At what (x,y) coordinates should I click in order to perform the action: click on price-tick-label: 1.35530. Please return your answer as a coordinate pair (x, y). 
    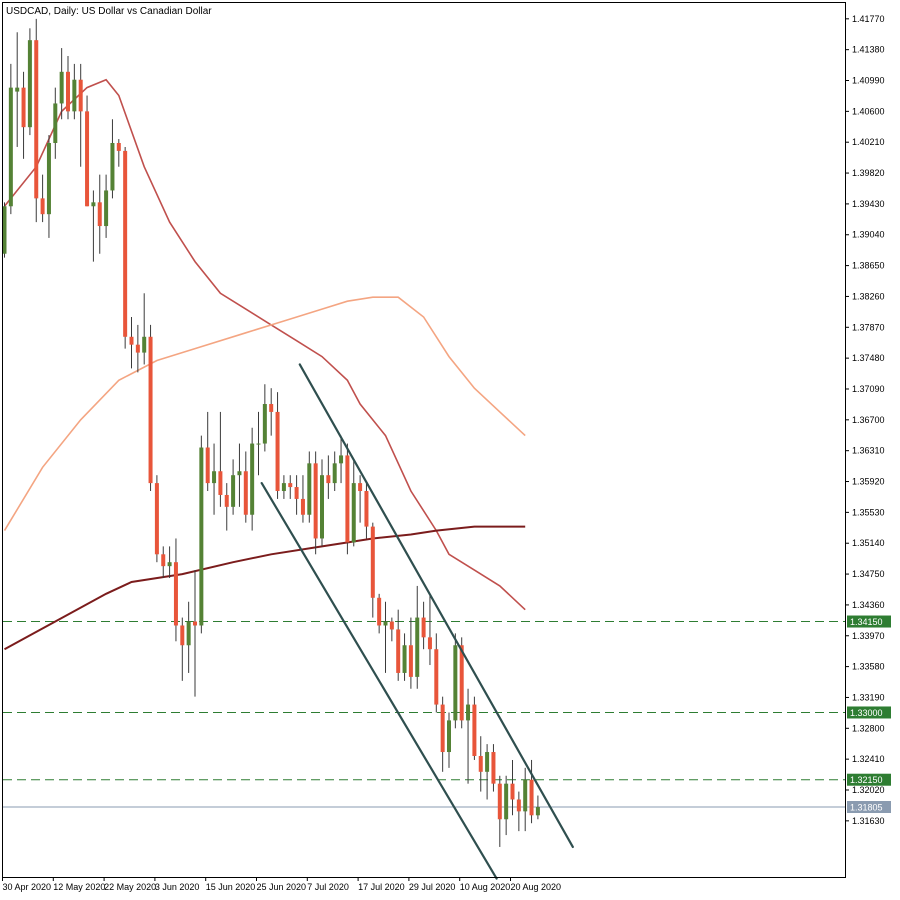
    Looking at the image, I should click on (868, 512).